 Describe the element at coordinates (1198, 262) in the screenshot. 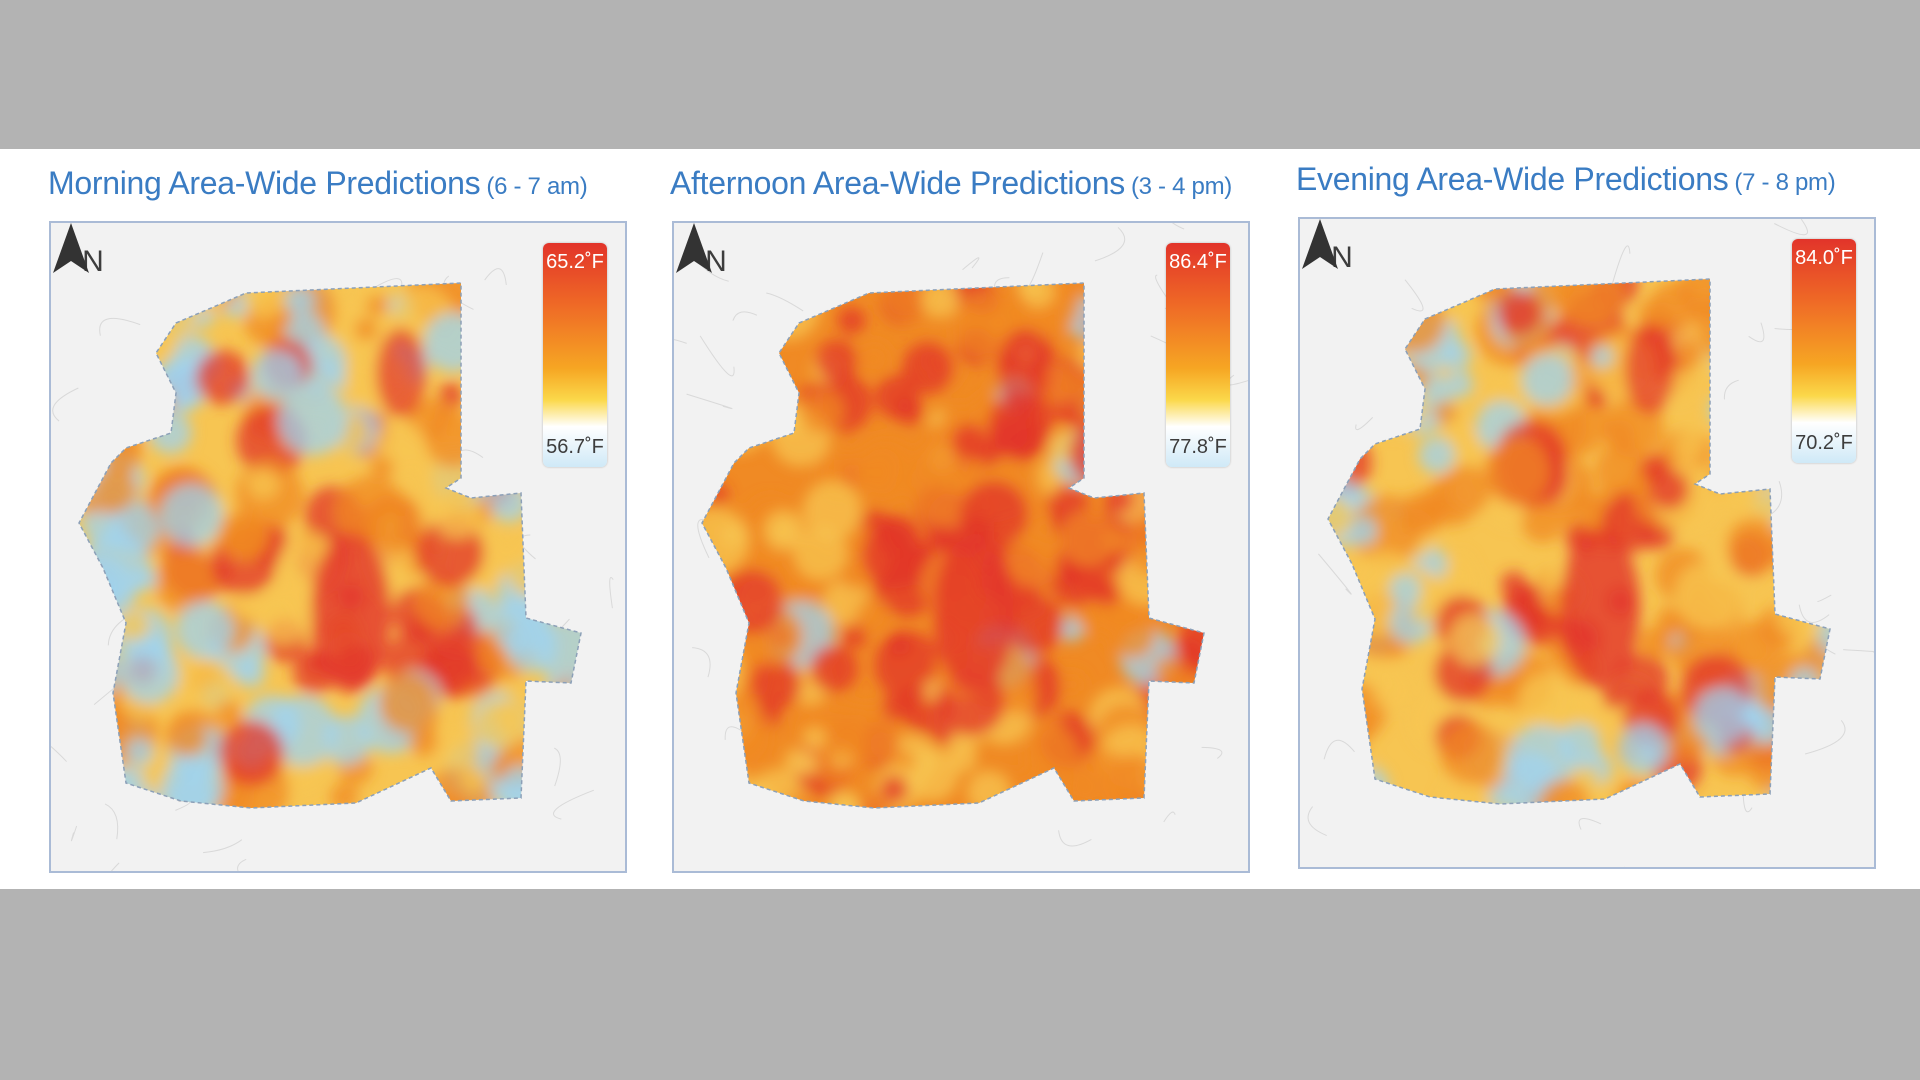

I see `legend-max: 86.4˚F` at that location.